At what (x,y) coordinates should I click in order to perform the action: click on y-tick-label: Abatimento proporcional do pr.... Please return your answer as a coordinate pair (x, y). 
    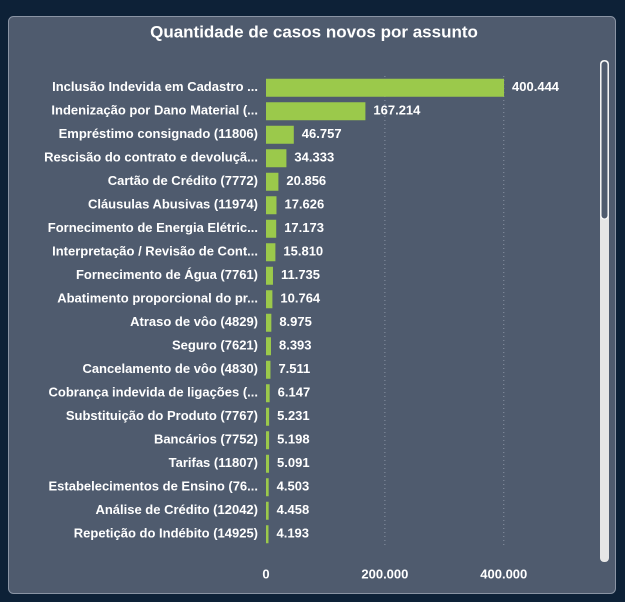
    Looking at the image, I should click on (157, 298).